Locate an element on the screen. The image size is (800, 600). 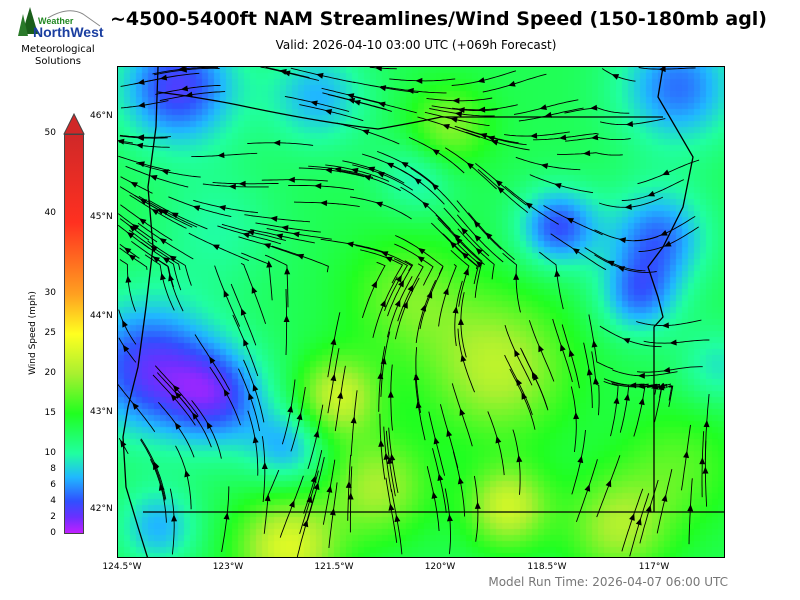
colorbar-tick-label: 20 is located at coordinates (50, 373).